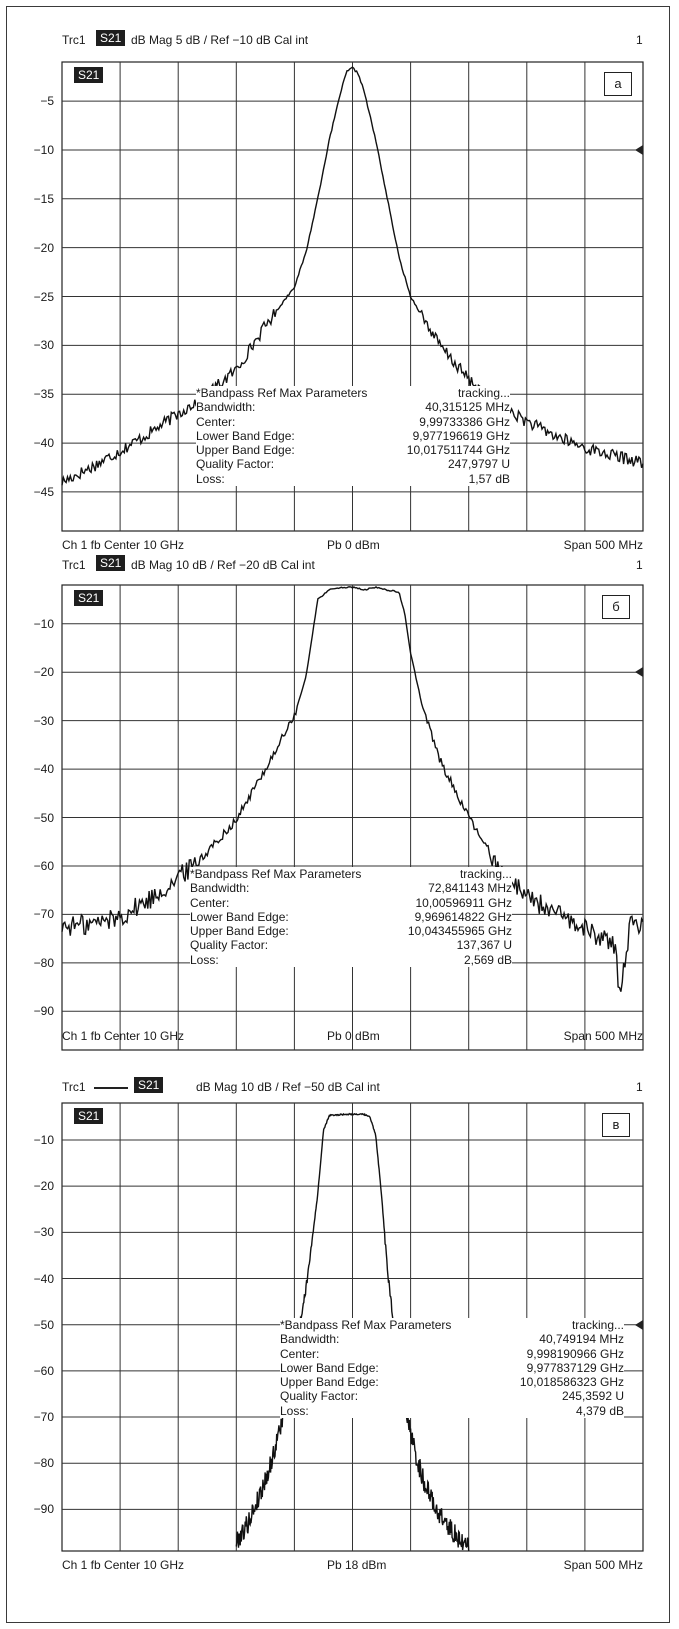 The width and height of the screenshot is (679, 1629). Describe the element at coordinates (43, 865) in the screenshot. I see `y-tick-label: −60` at that location.